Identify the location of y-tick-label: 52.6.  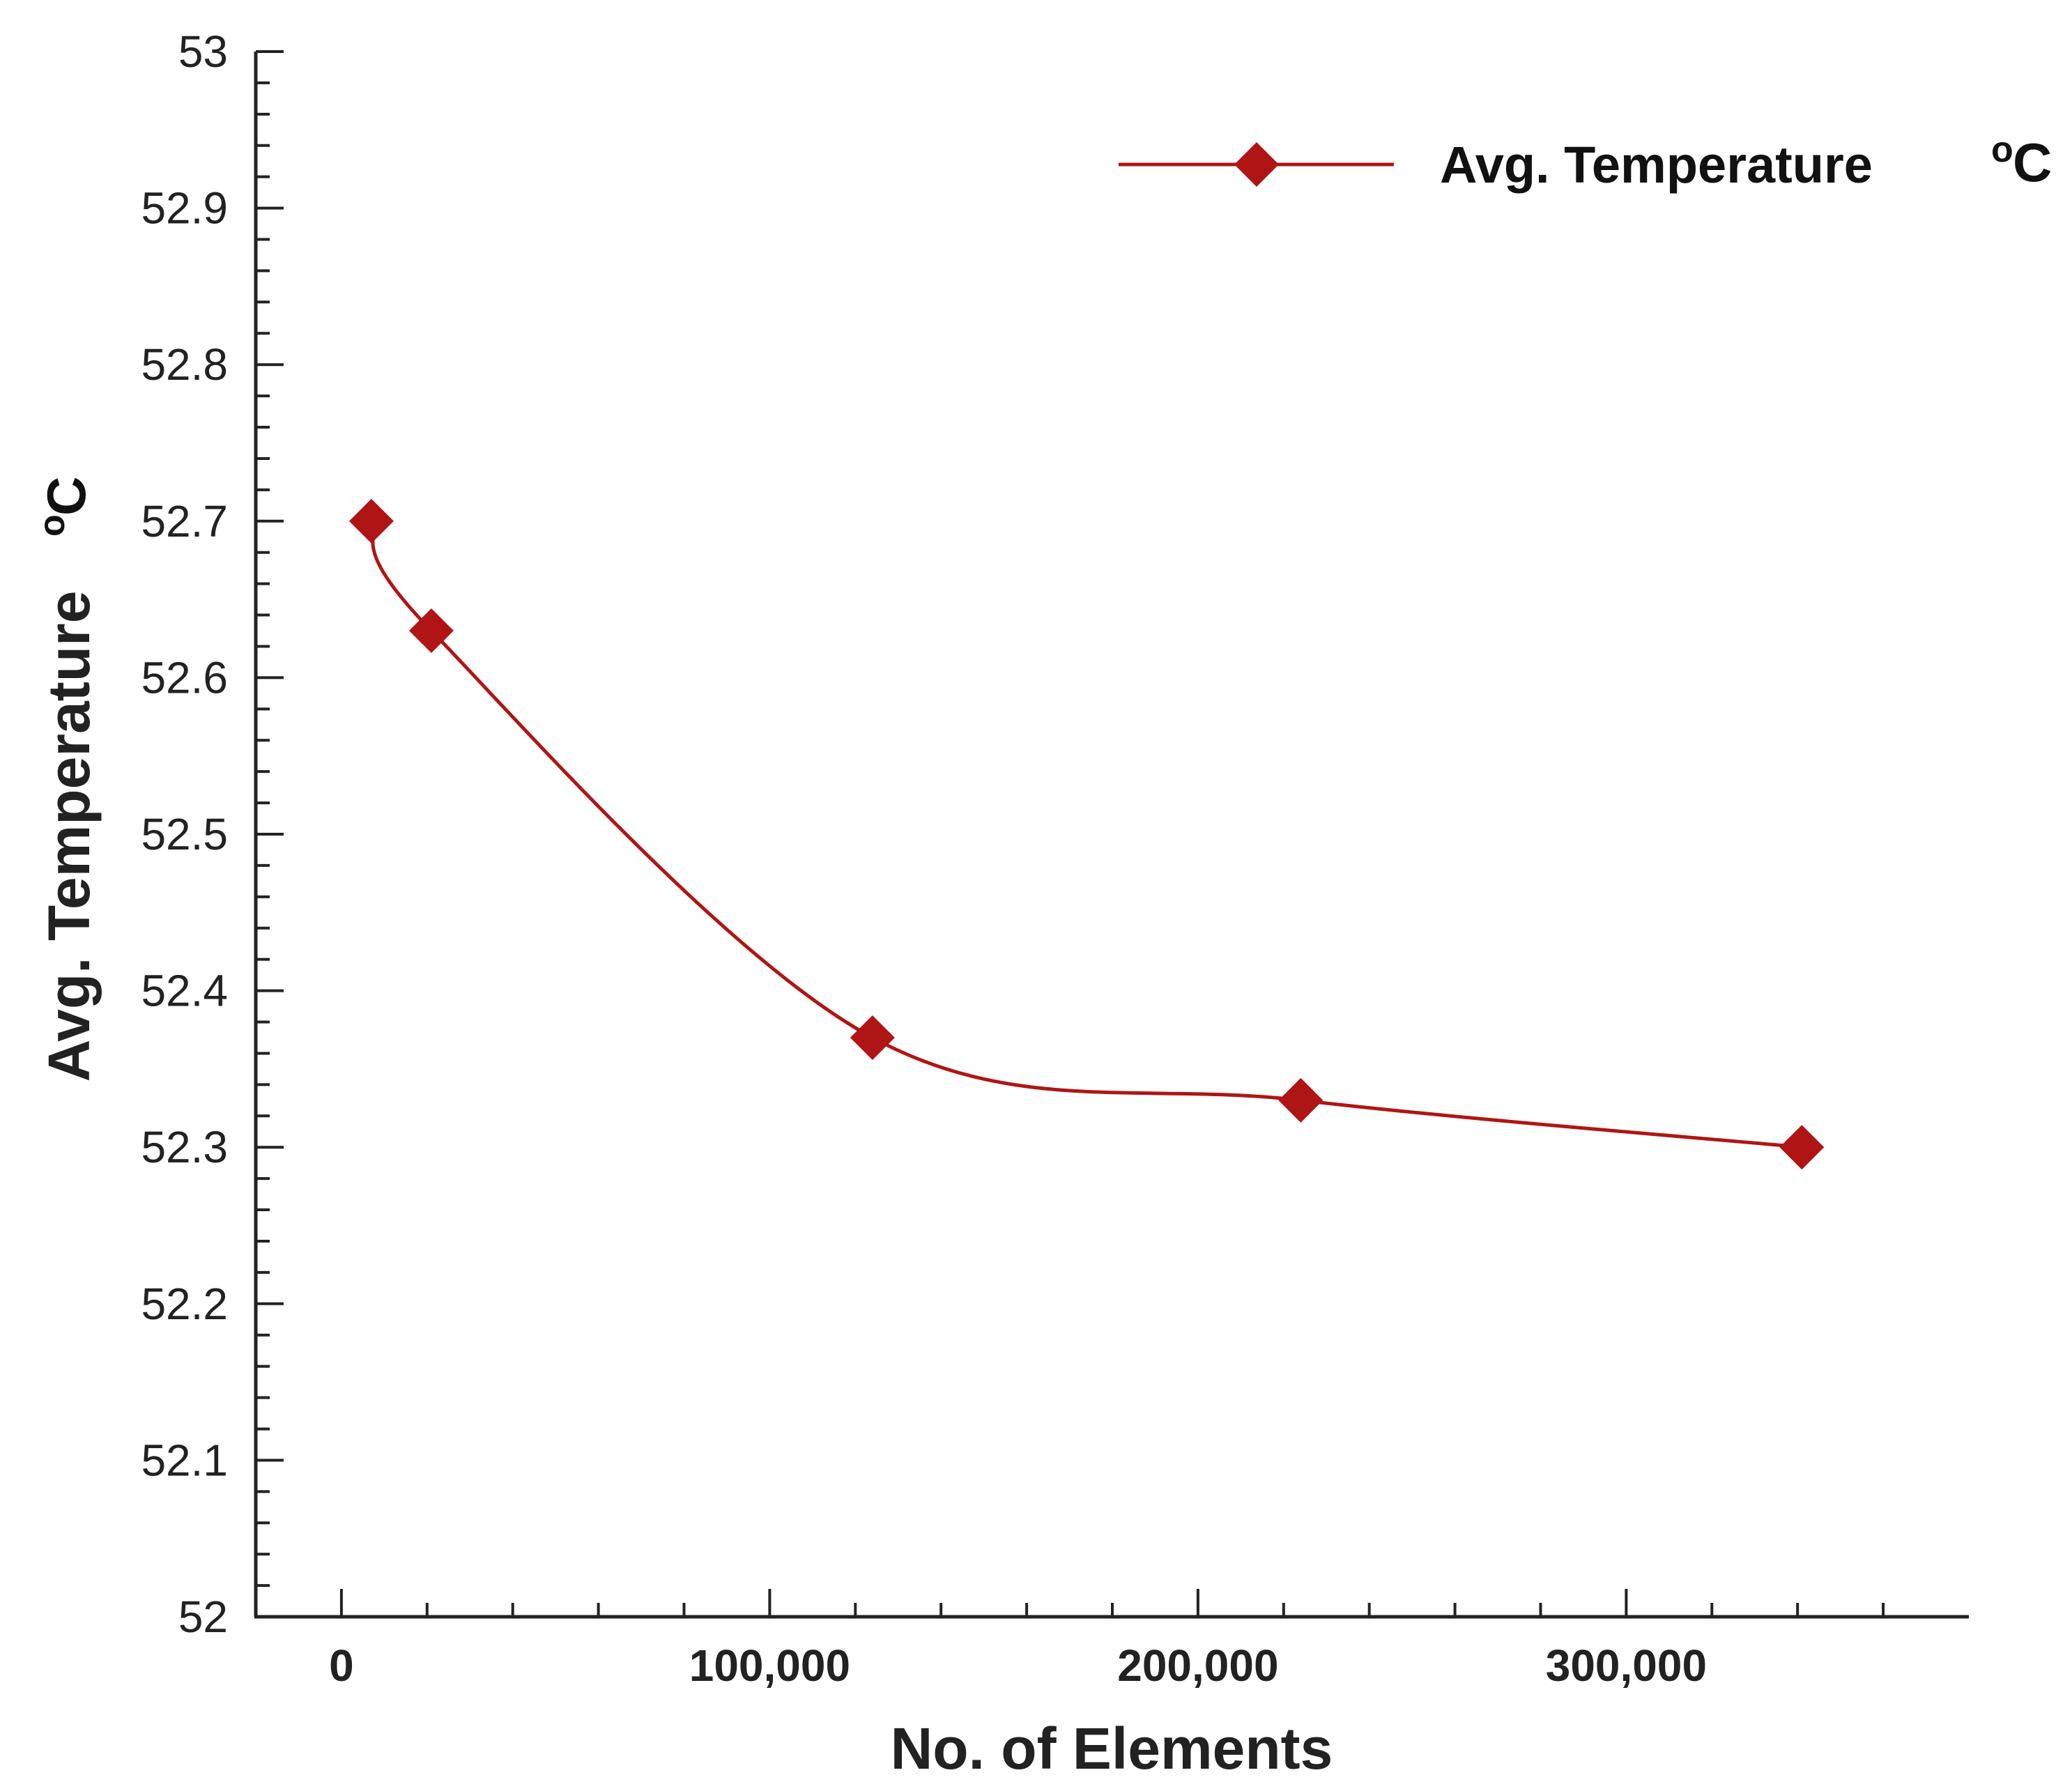
(185, 677).